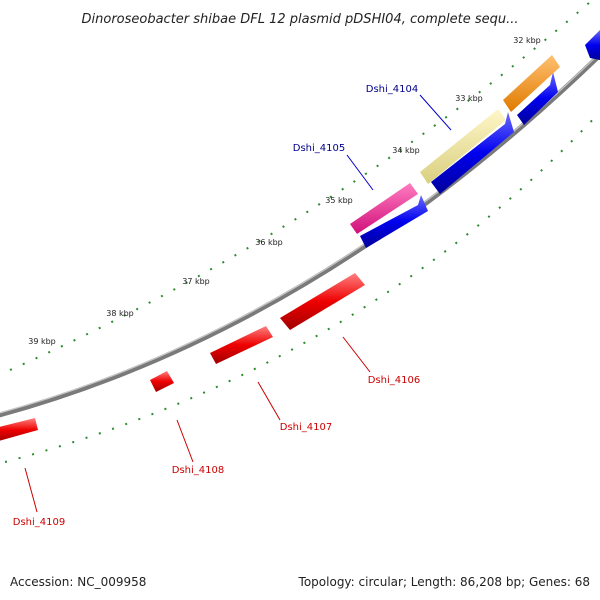 The height and width of the screenshot is (600, 600). Describe the element at coordinates (394, 380) in the screenshot. I see `gene-label-dshi-4106: Dshi_4106` at that location.